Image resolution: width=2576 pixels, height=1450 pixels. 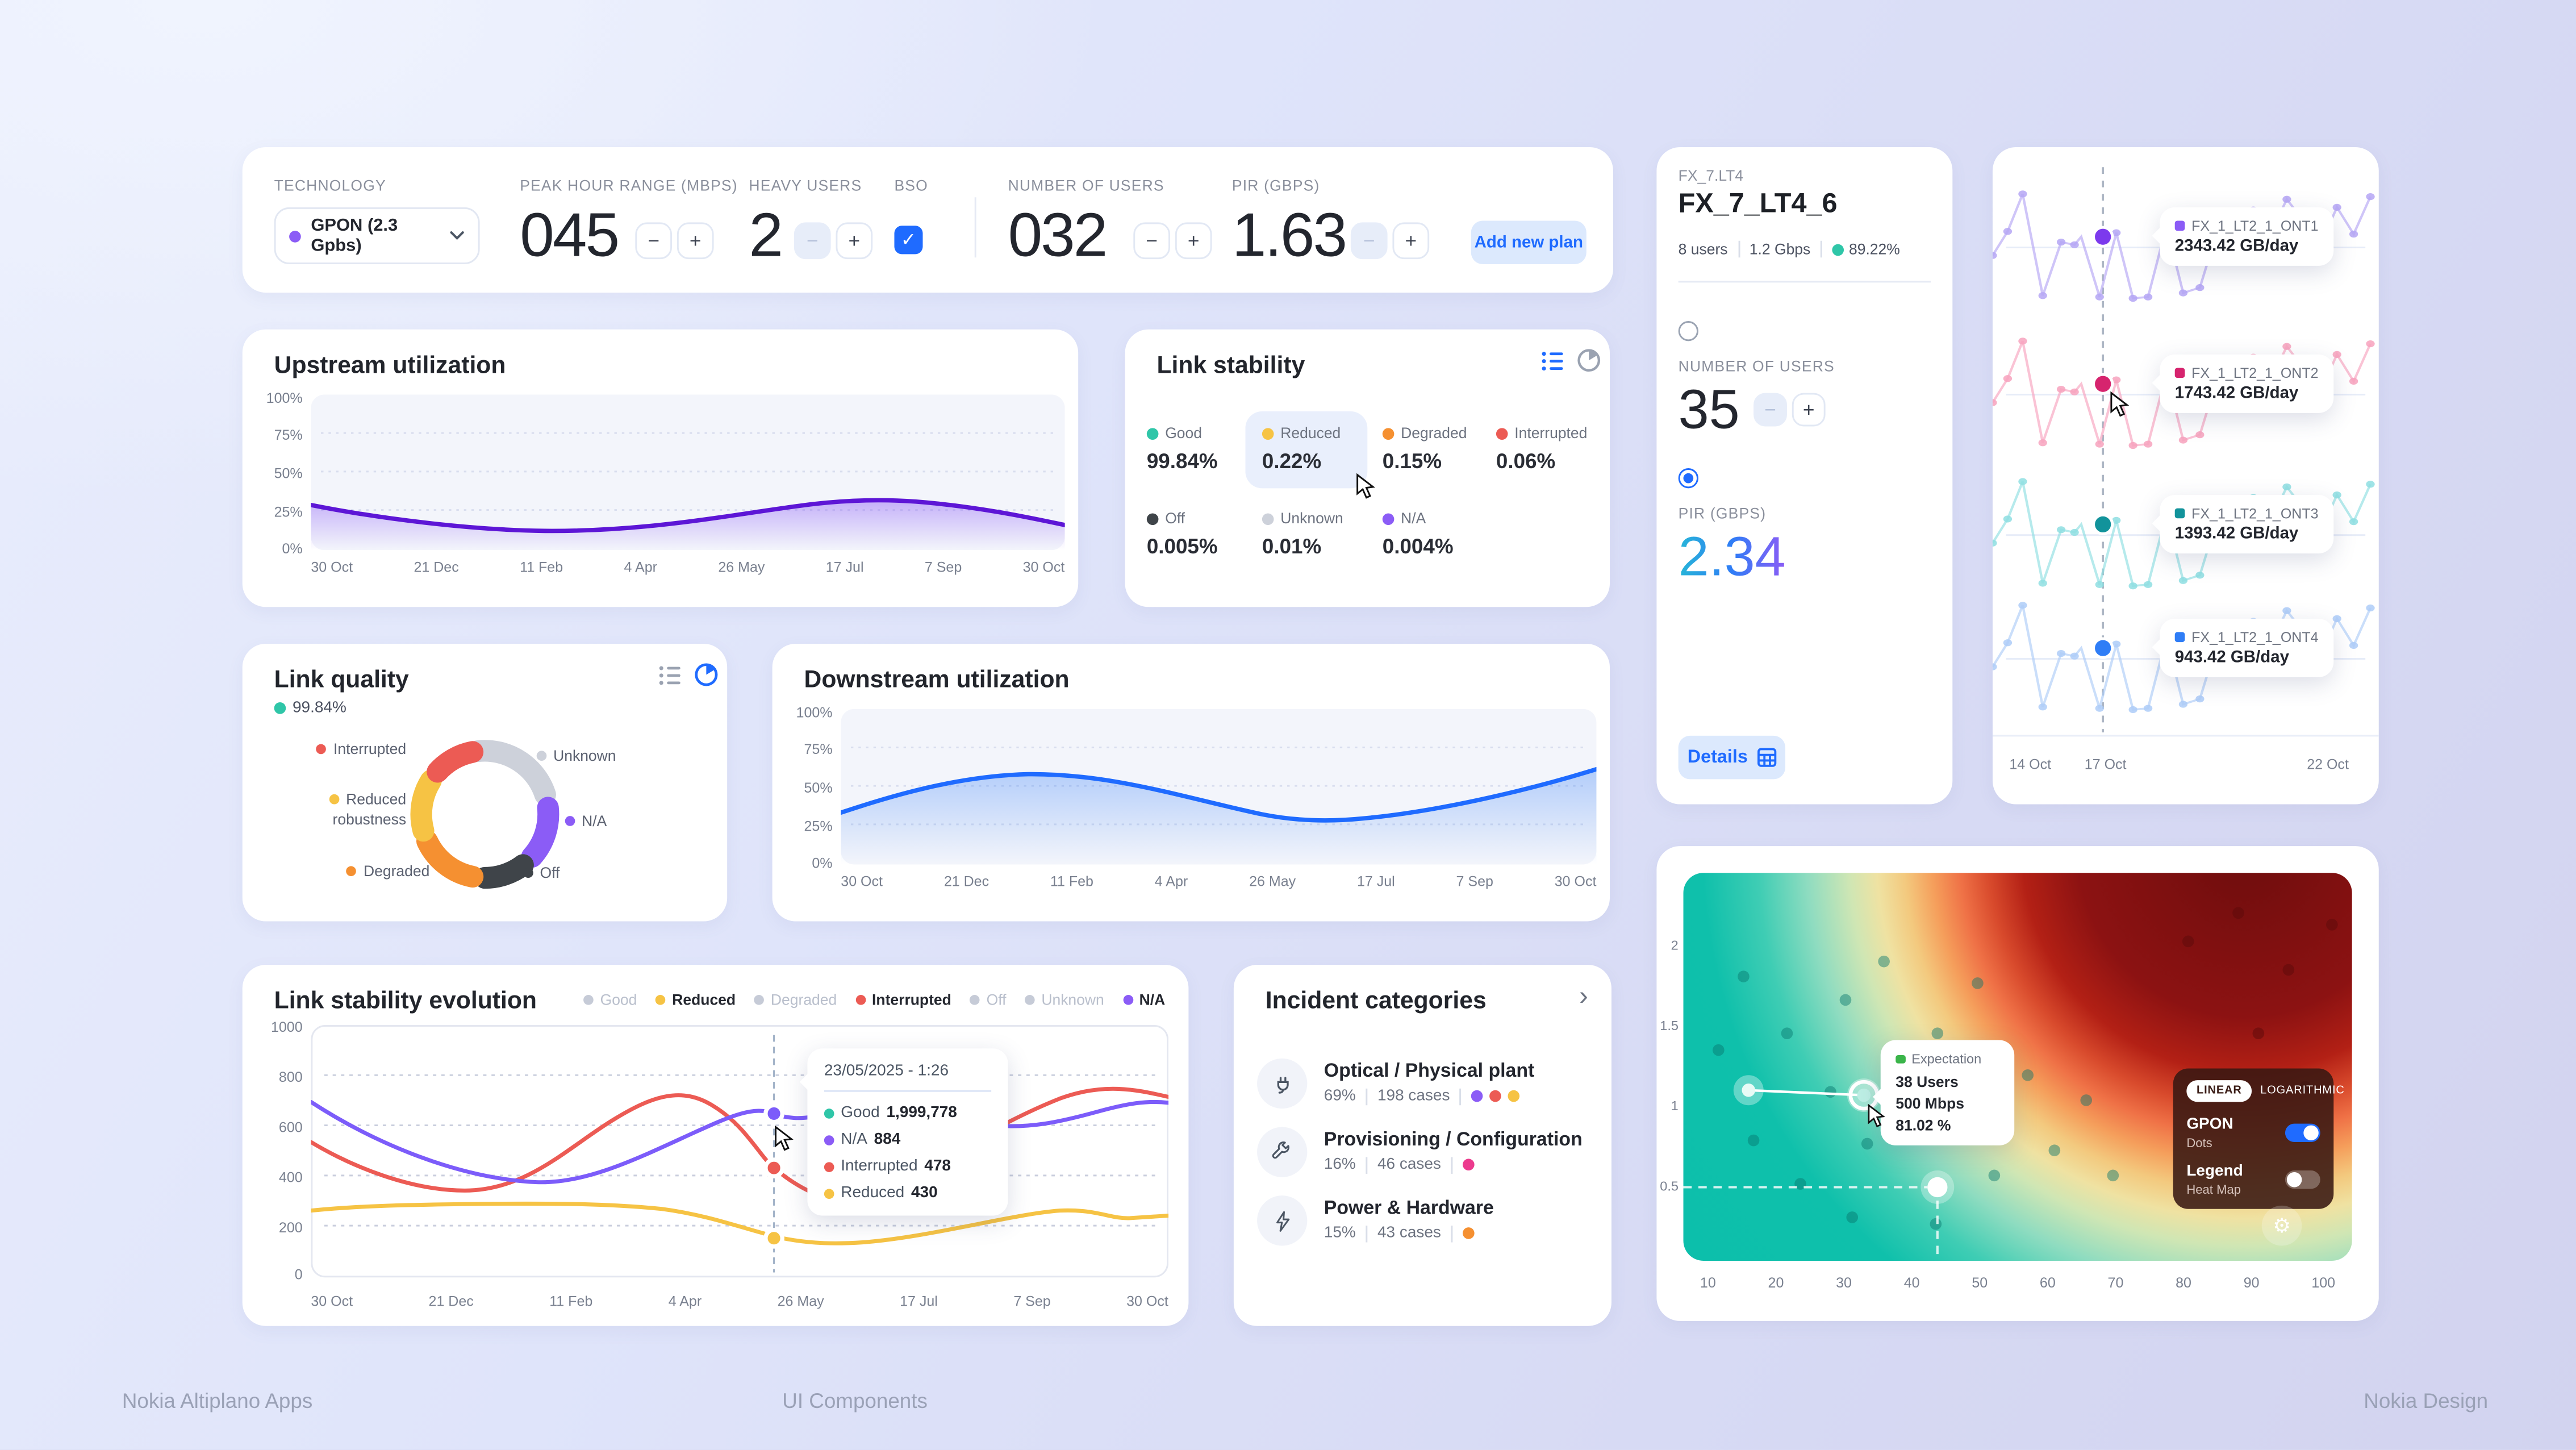 What do you see at coordinates (330, 186) in the screenshot?
I see `technology-label: TECHNOLOGY` at bounding box center [330, 186].